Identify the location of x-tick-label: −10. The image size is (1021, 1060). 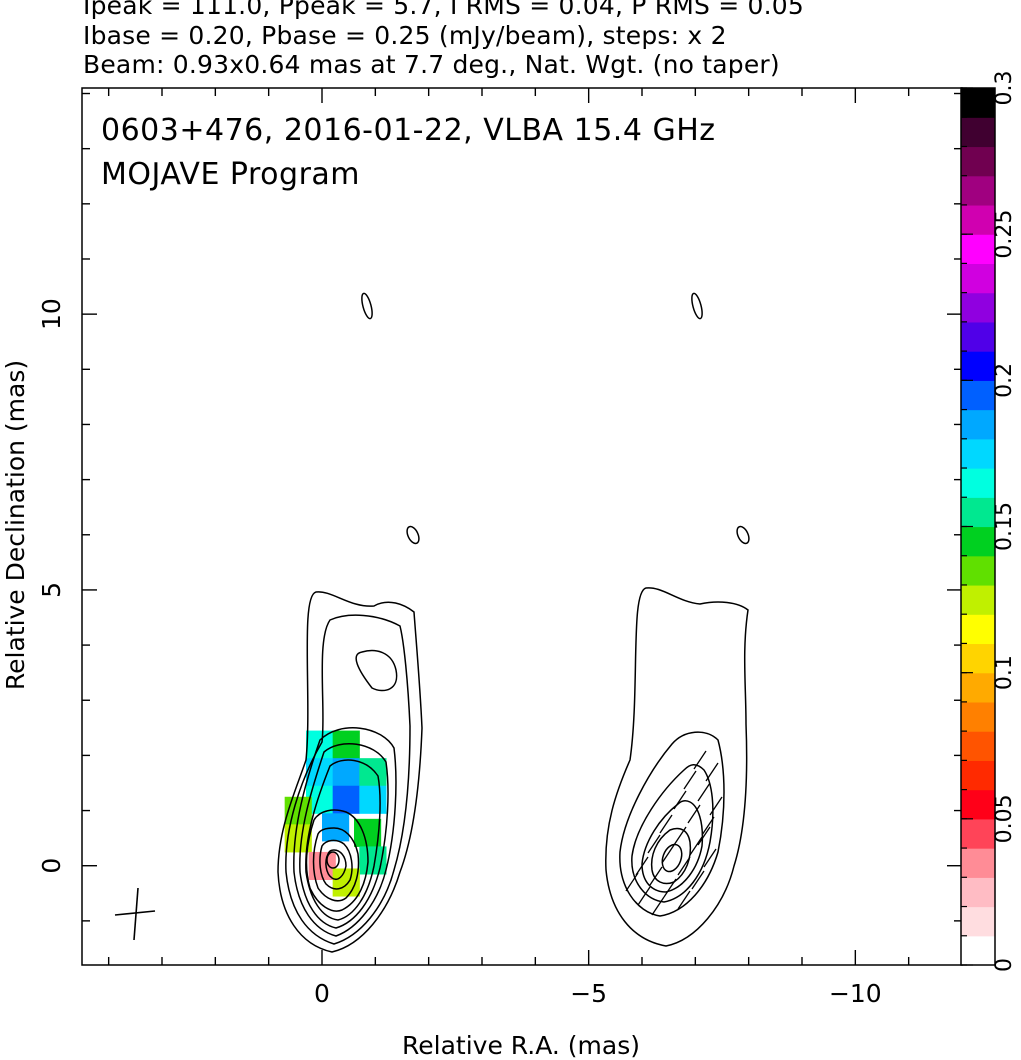
(855, 993).